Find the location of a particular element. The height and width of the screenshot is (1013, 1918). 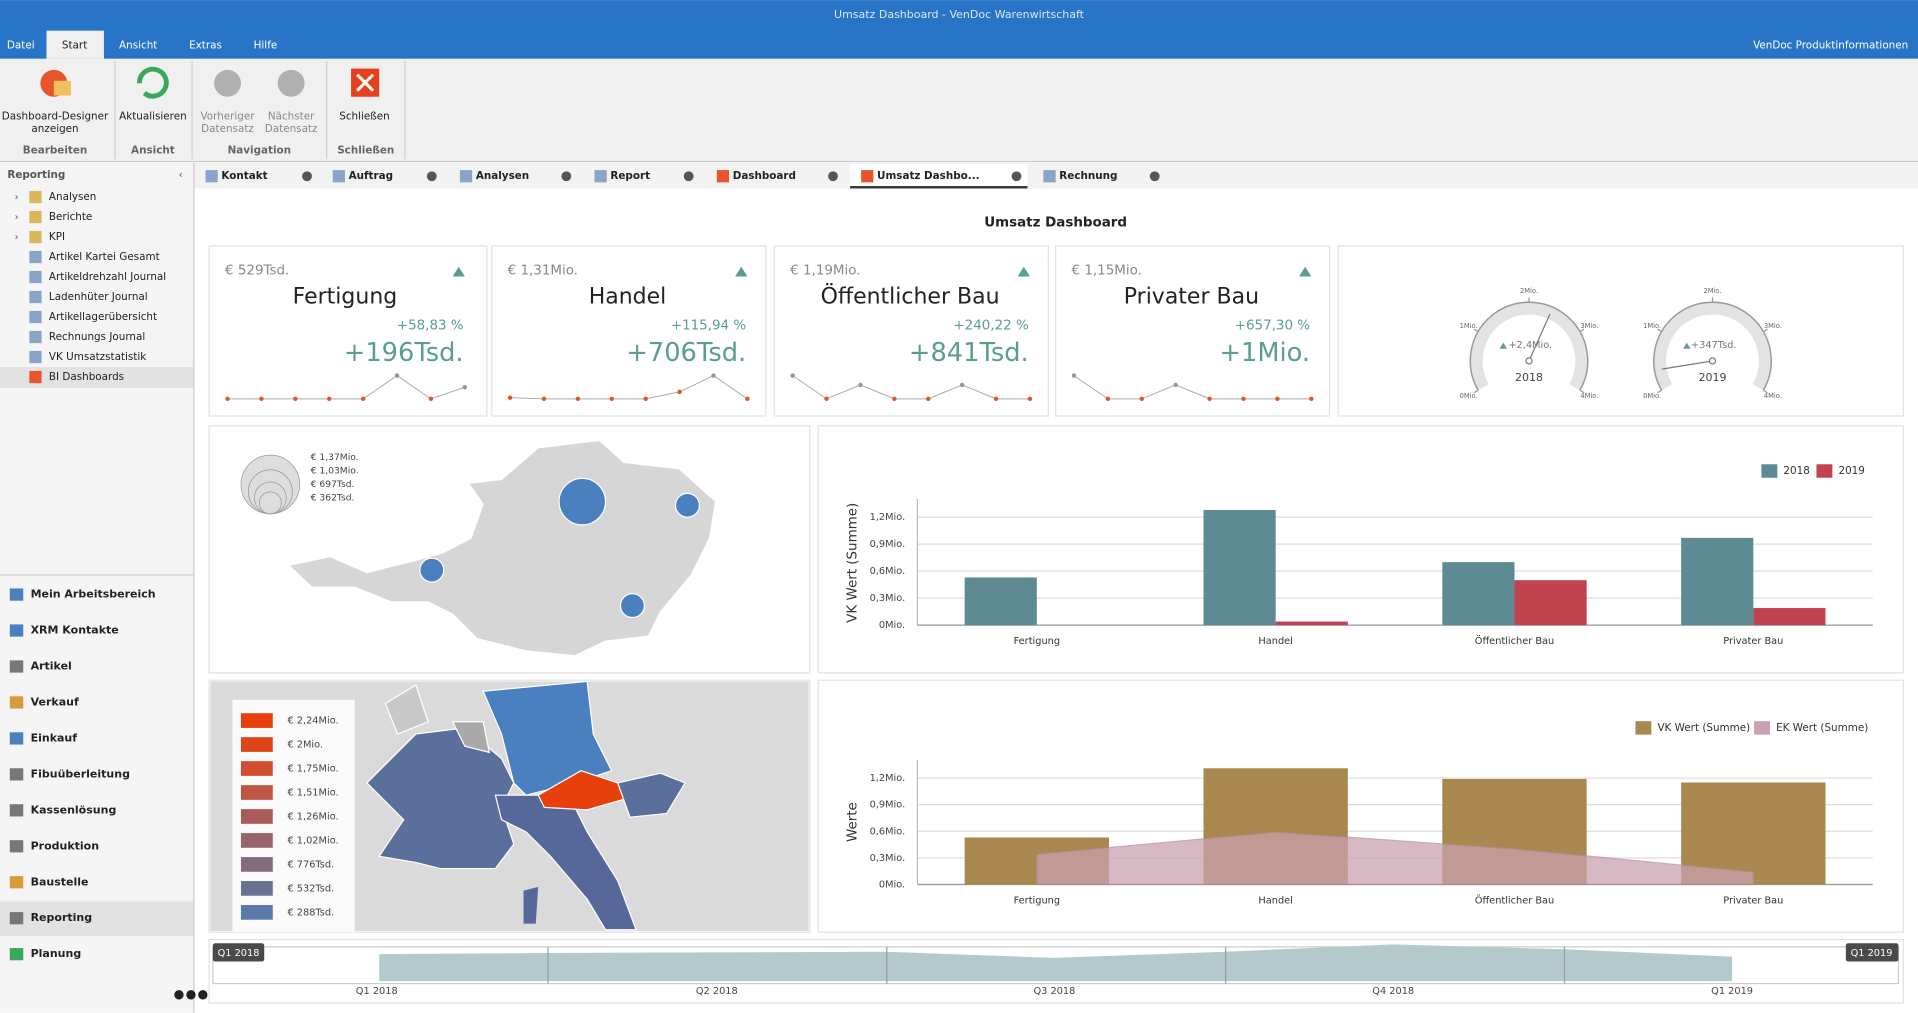

y-tick-label: 0,9Mio. is located at coordinates (888, 805).